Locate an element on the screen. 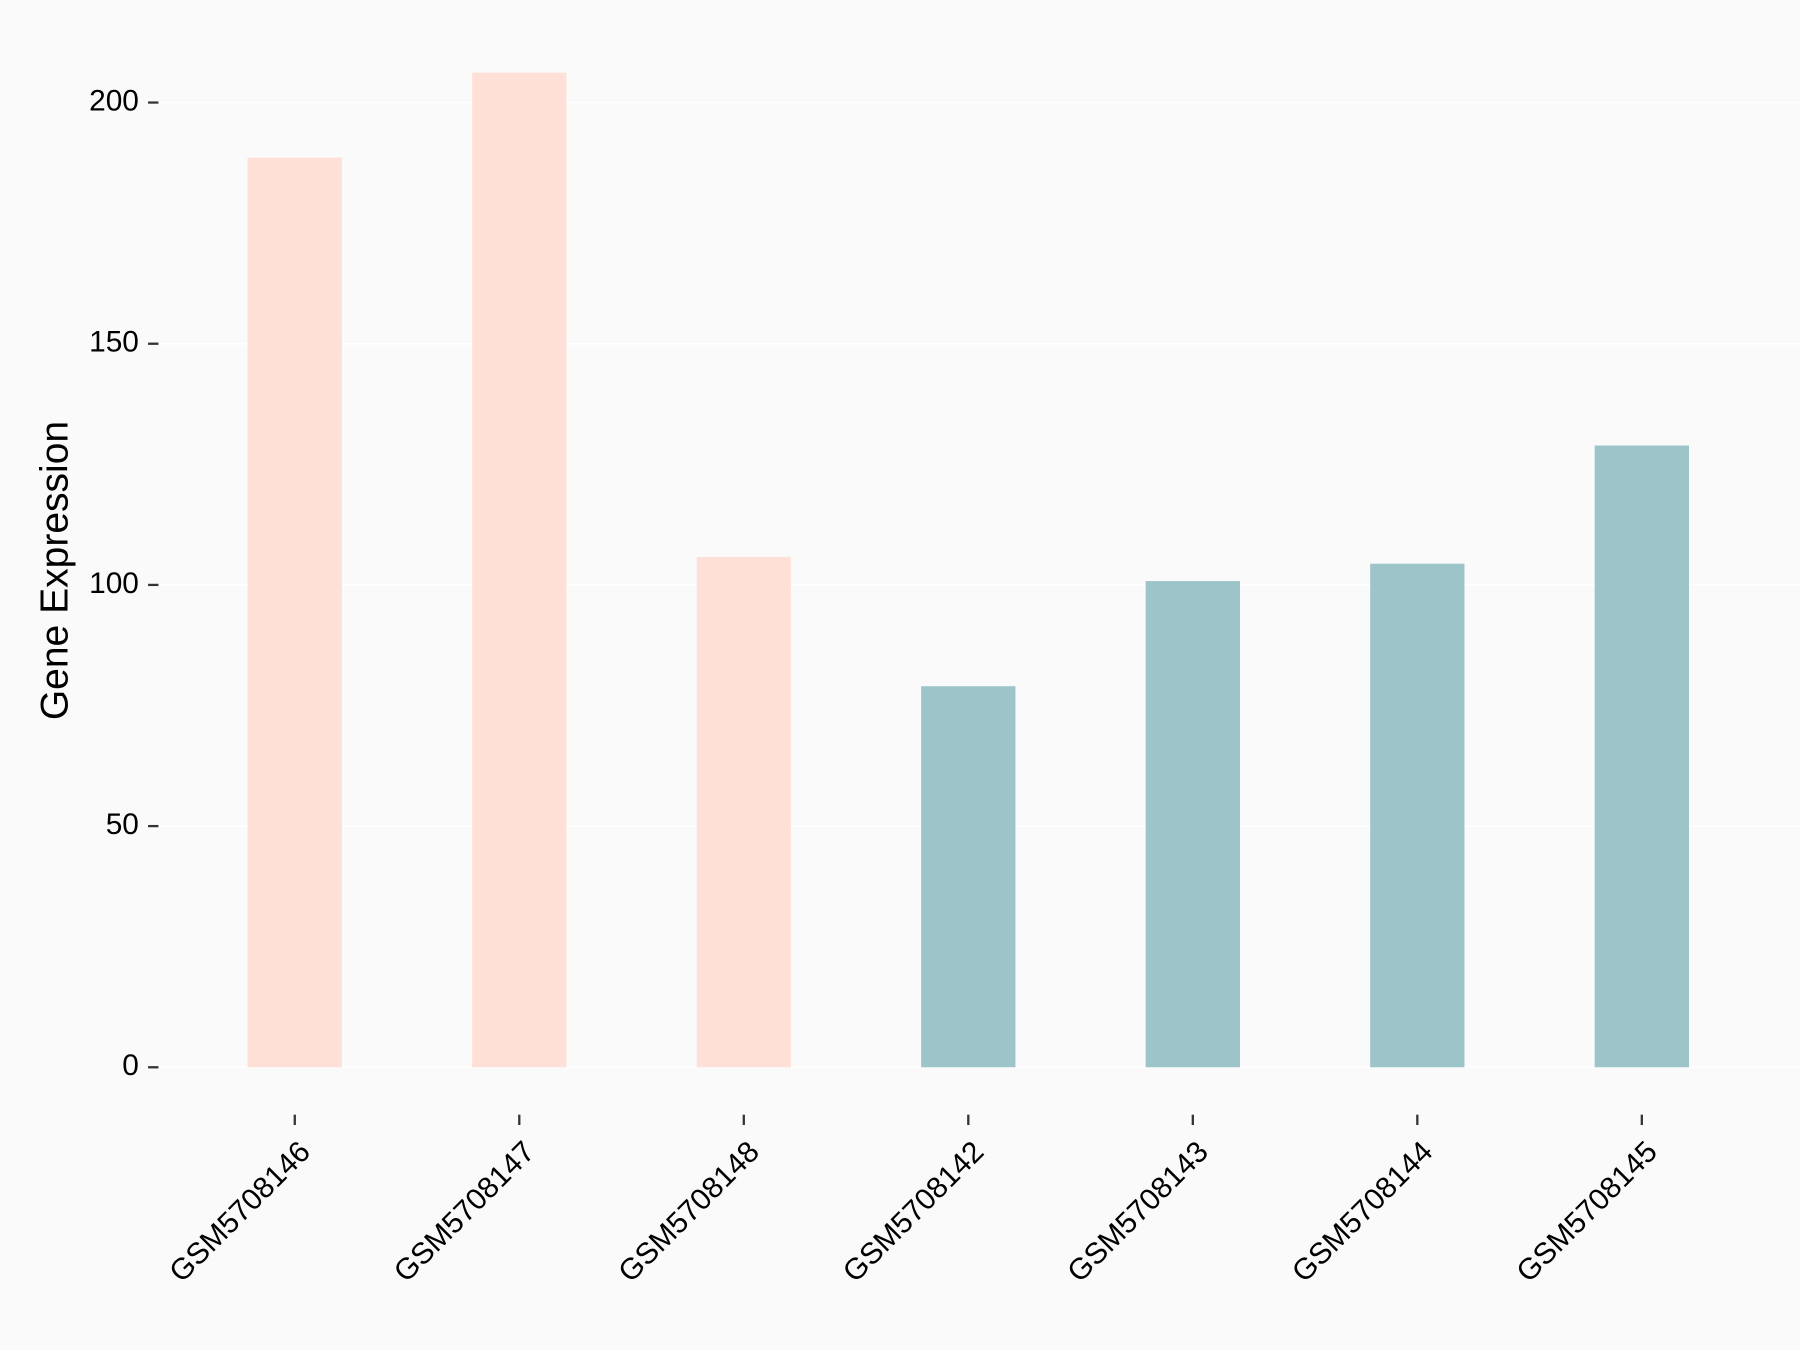  y-tick-label: 200 is located at coordinates (114, 100).